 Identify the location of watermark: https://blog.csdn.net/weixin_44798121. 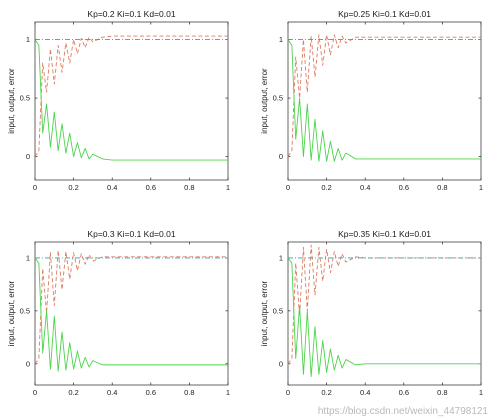
(402, 411).